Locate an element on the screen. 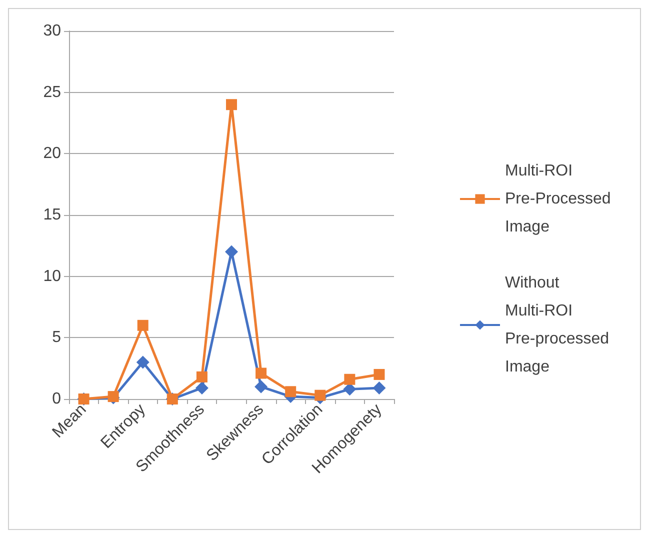 The image size is (651, 540). y-tick-label: 15 is located at coordinates (52, 215).